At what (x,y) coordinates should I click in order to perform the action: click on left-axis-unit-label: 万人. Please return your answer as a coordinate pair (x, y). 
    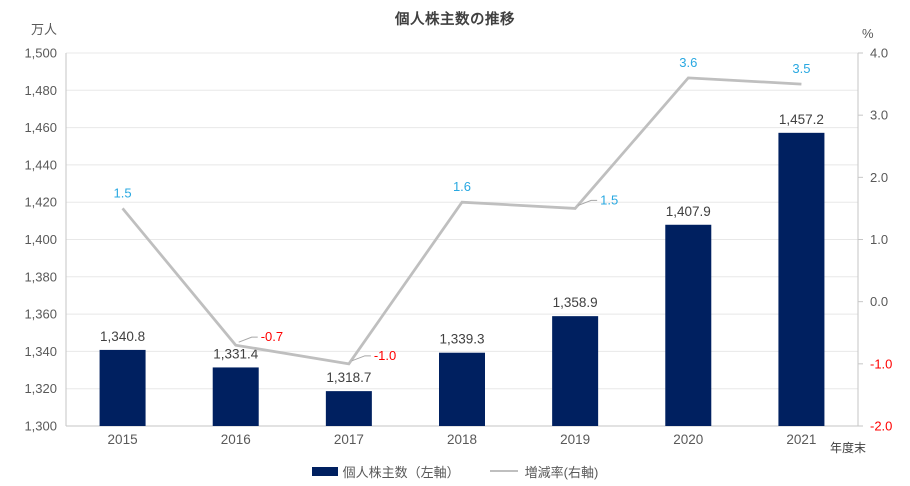
    Looking at the image, I should click on (44, 29).